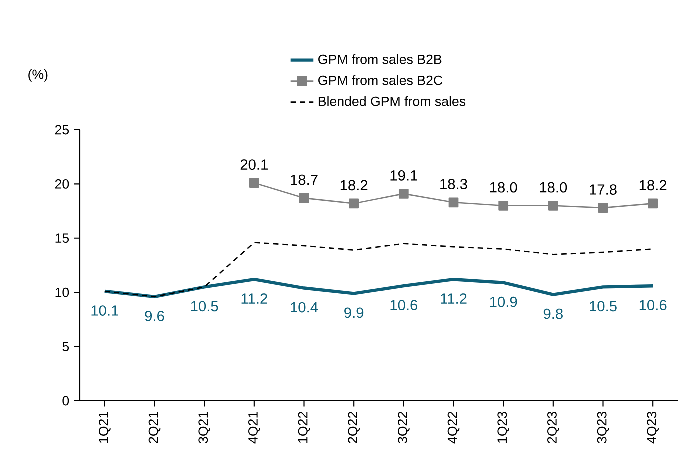 The height and width of the screenshot is (462, 692). I want to click on x-tick-label: 2Q21, so click(154, 428).